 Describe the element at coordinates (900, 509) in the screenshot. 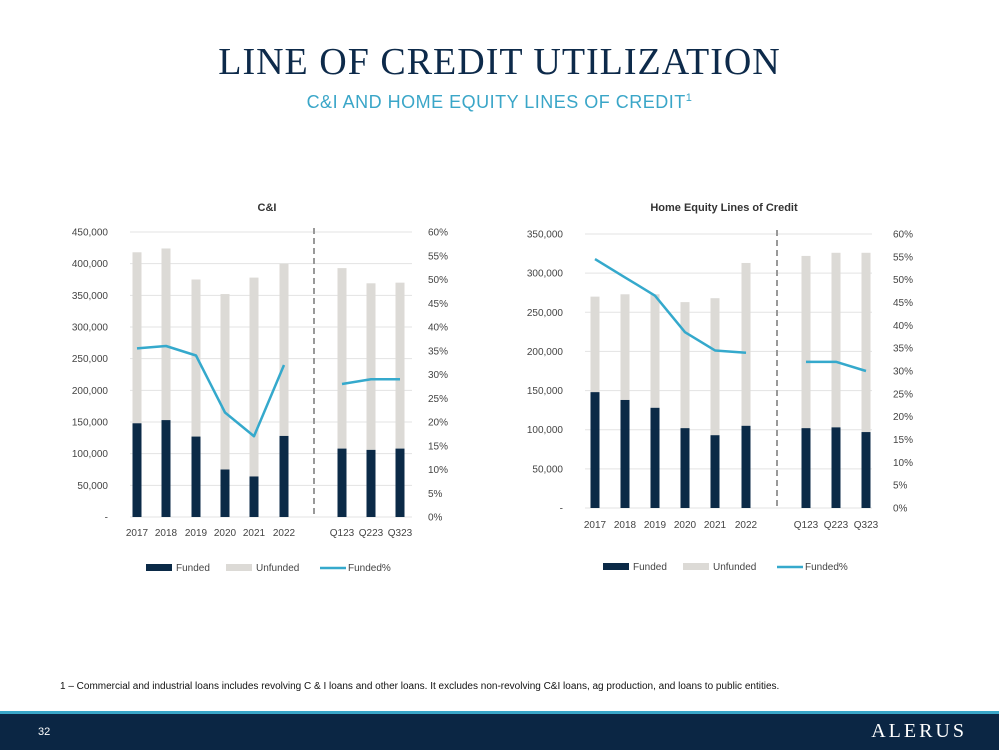

I see `heloc-y-tick-right: 0%` at that location.